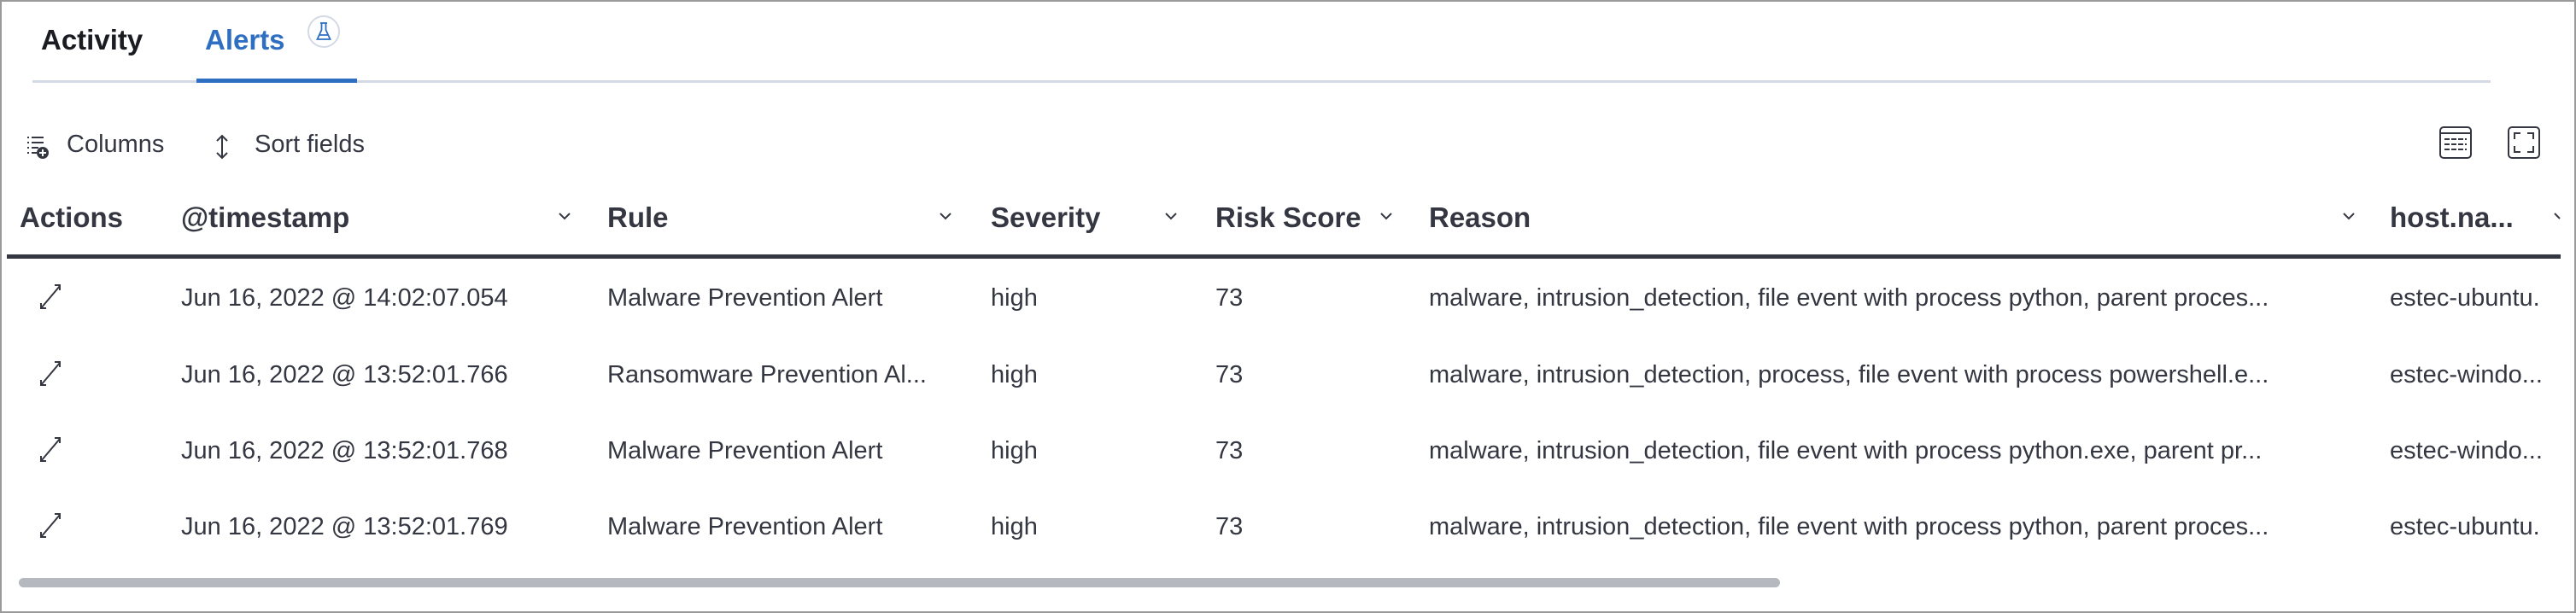 Image resolution: width=2576 pixels, height=613 pixels. Describe the element at coordinates (276, 81) in the screenshot. I see `tab-active-indicator` at that location.